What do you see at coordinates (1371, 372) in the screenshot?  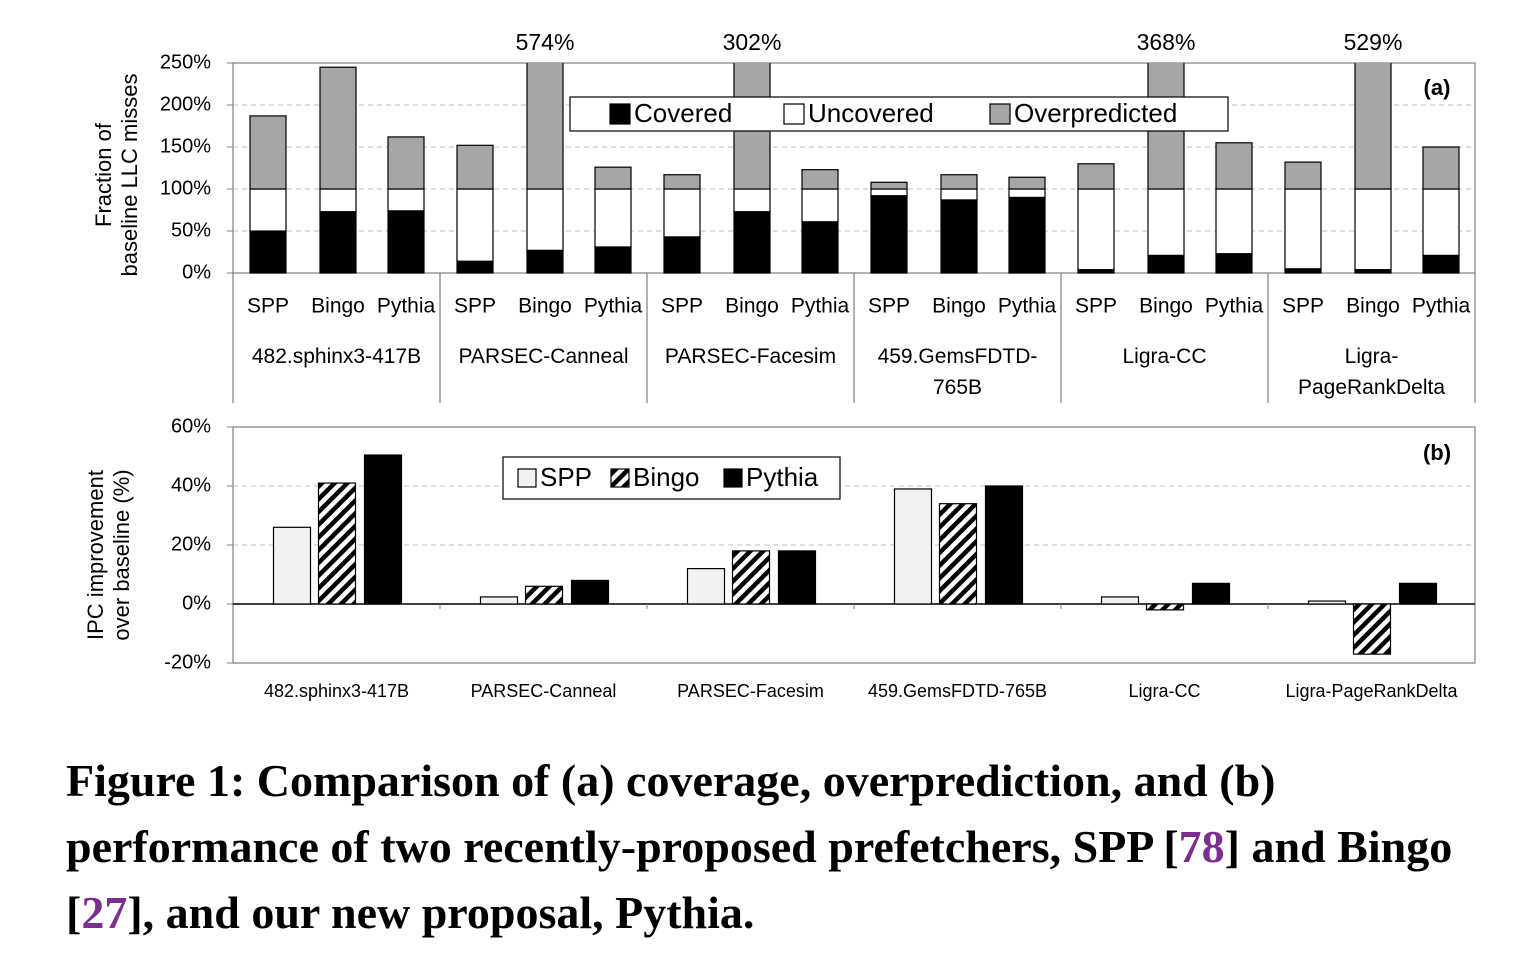 I see `group-label: Ligra-PageRankDelta` at bounding box center [1371, 372].